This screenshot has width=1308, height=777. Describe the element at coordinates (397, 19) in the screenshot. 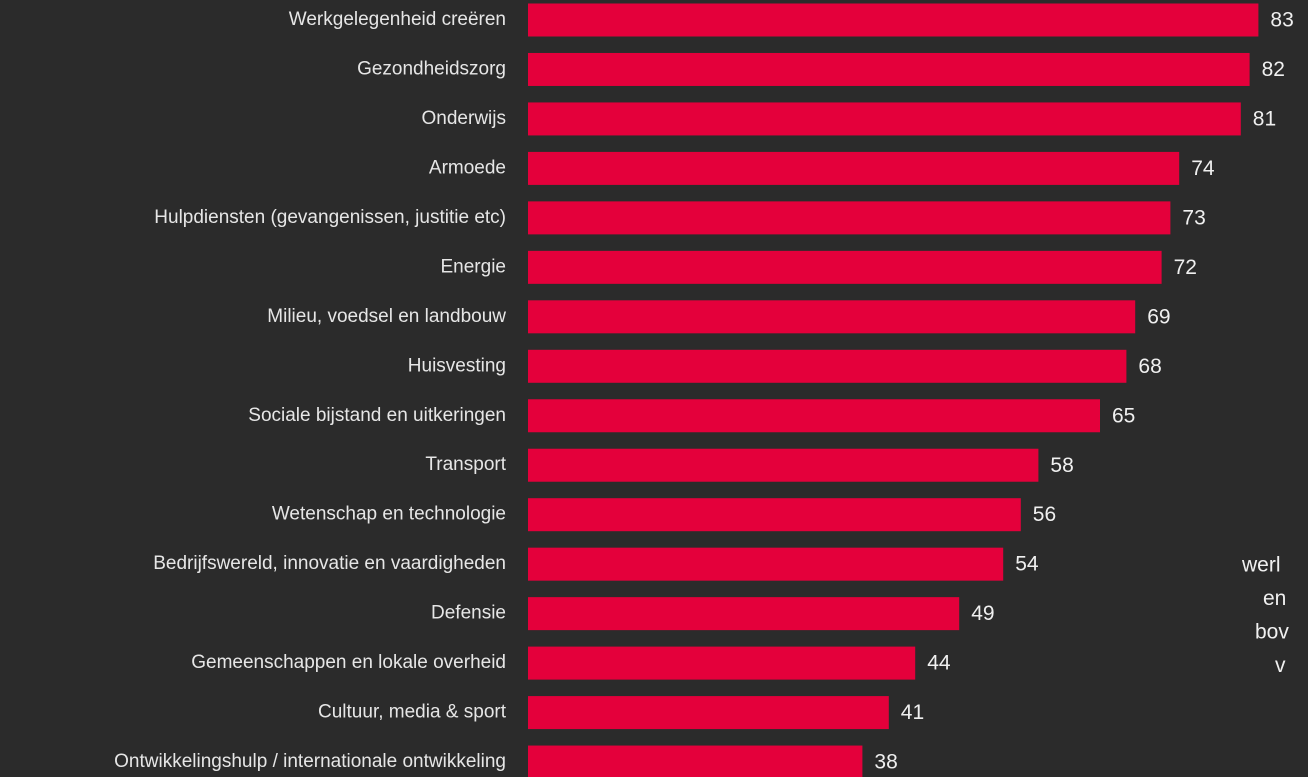

I see `category-label: Werkgelegenheid creëren` at that location.